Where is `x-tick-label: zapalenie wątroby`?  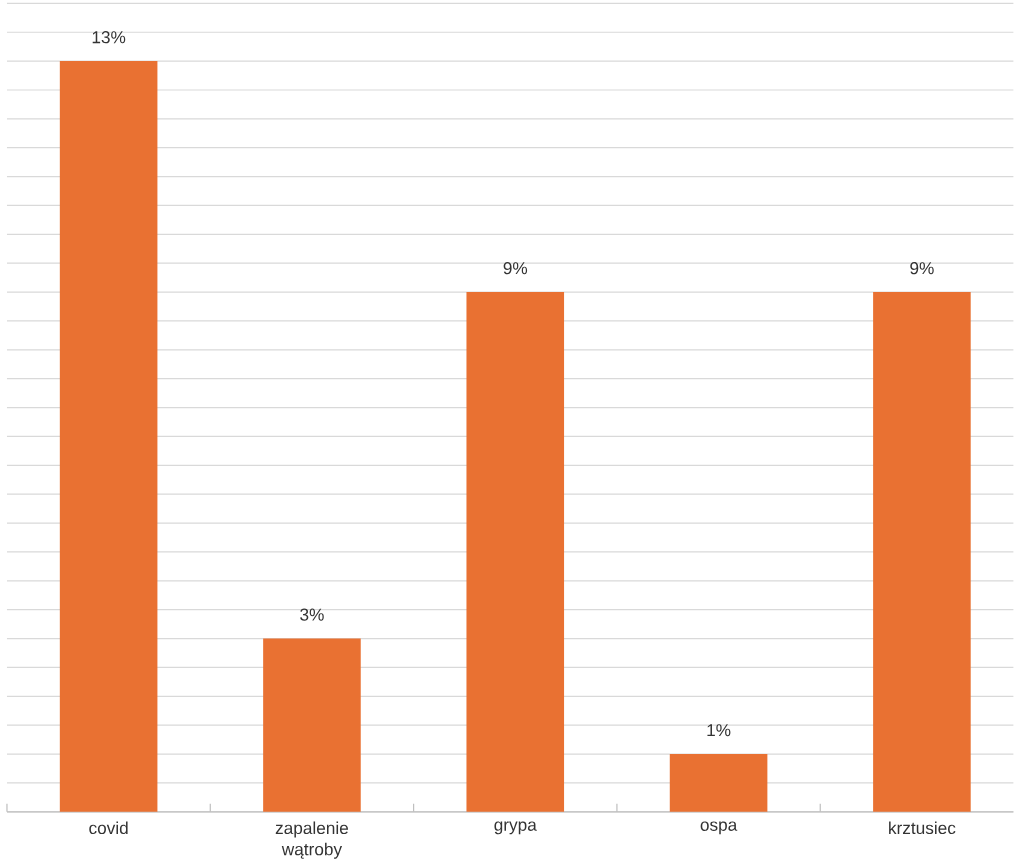 x-tick-label: zapalenie wątroby is located at coordinates (312, 840).